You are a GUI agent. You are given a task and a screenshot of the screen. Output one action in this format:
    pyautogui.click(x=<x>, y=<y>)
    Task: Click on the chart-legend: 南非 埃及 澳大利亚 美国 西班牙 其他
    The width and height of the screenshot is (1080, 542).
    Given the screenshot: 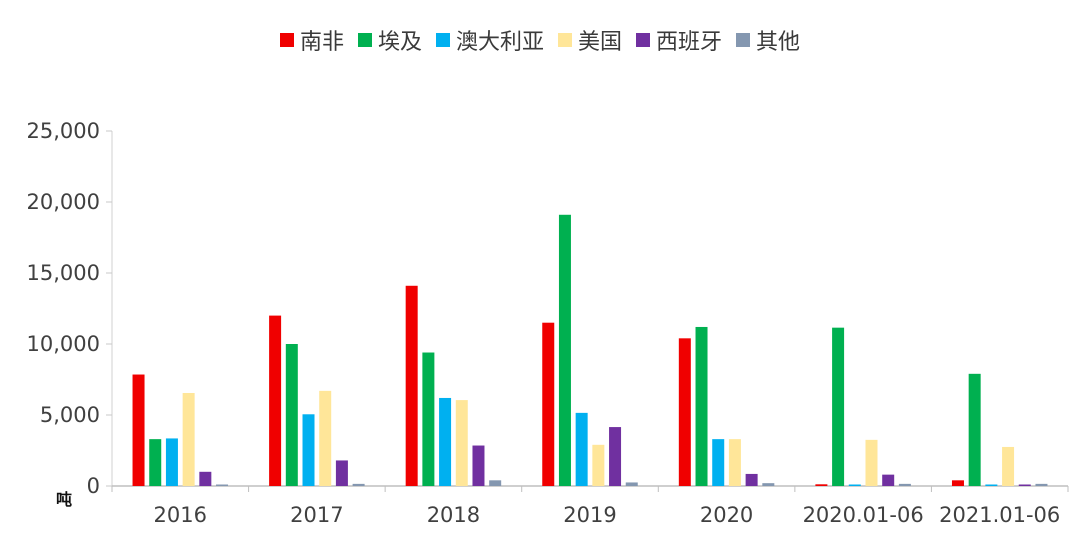 What is the action you would take?
    pyautogui.click(x=540, y=40)
    